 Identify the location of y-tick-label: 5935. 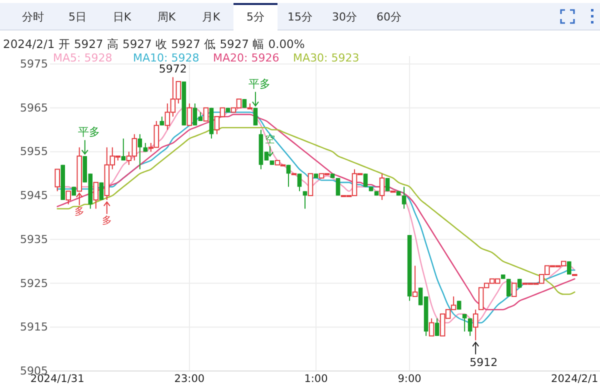
(34, 239).